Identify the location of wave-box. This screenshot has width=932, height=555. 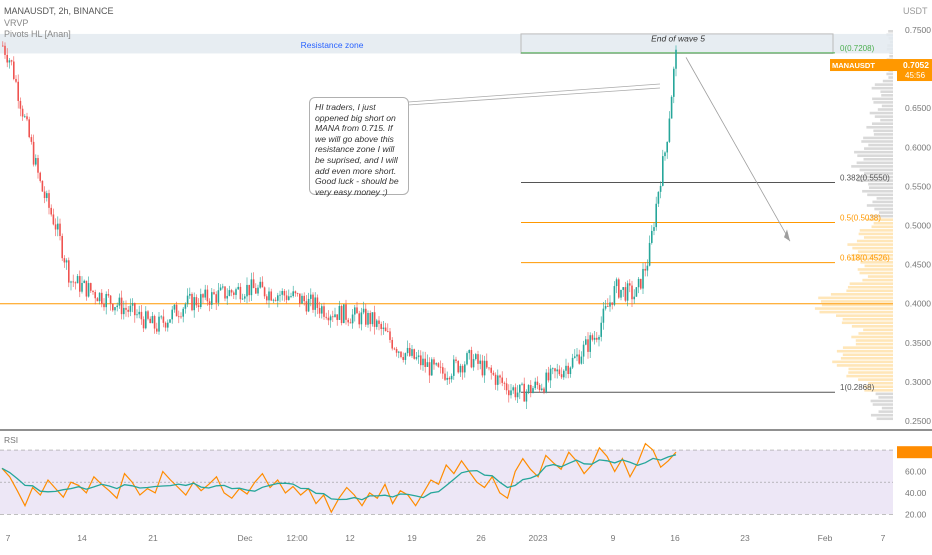
(677, 43).